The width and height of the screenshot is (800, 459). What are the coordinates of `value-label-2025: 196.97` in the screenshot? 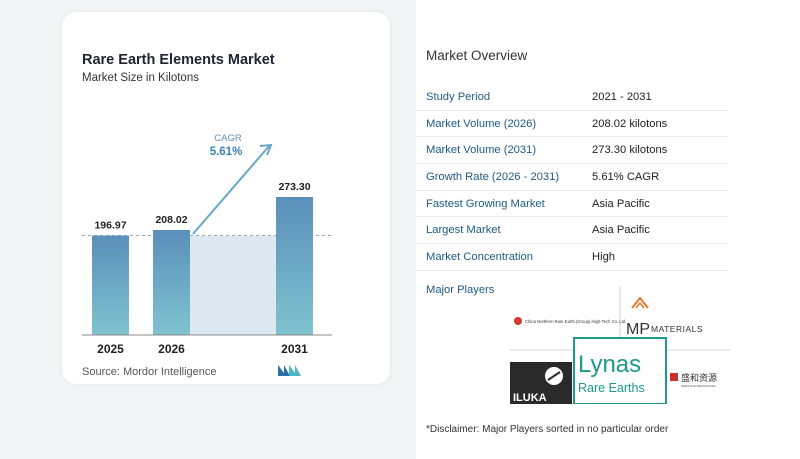 It's located at (110, 226).